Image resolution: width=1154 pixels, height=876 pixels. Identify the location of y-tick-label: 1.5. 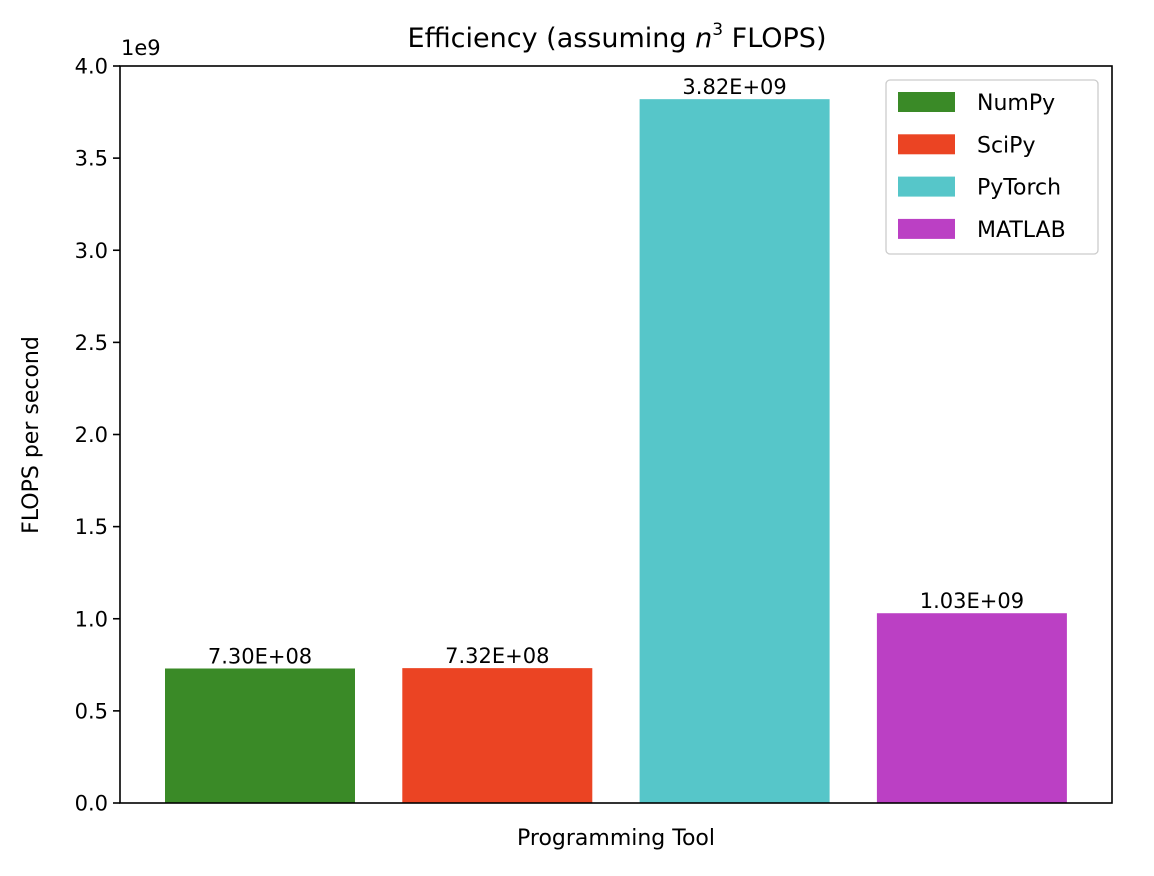
(91, 527).